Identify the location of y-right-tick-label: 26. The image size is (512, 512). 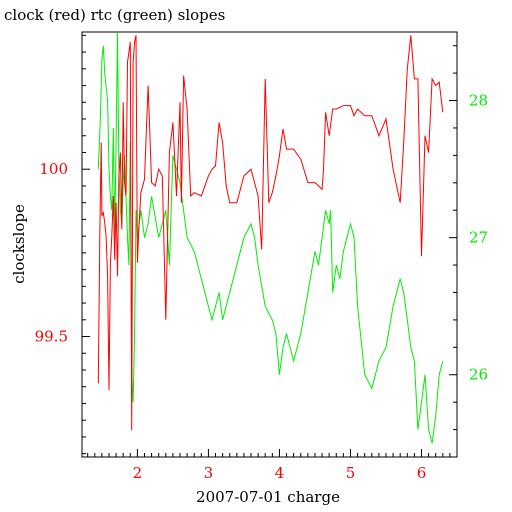
(478, 375).